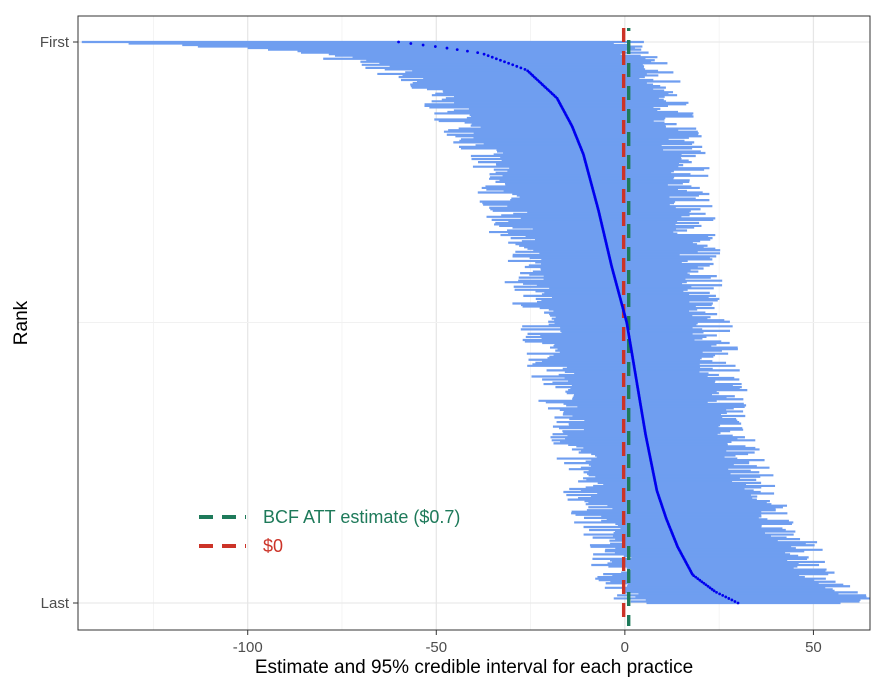 Image resolution: width=878 pixels, height=683 pixels. Describe the element at coordinates (436, 647) in the screenshot. I see `x-tick-label: -50` at that location.